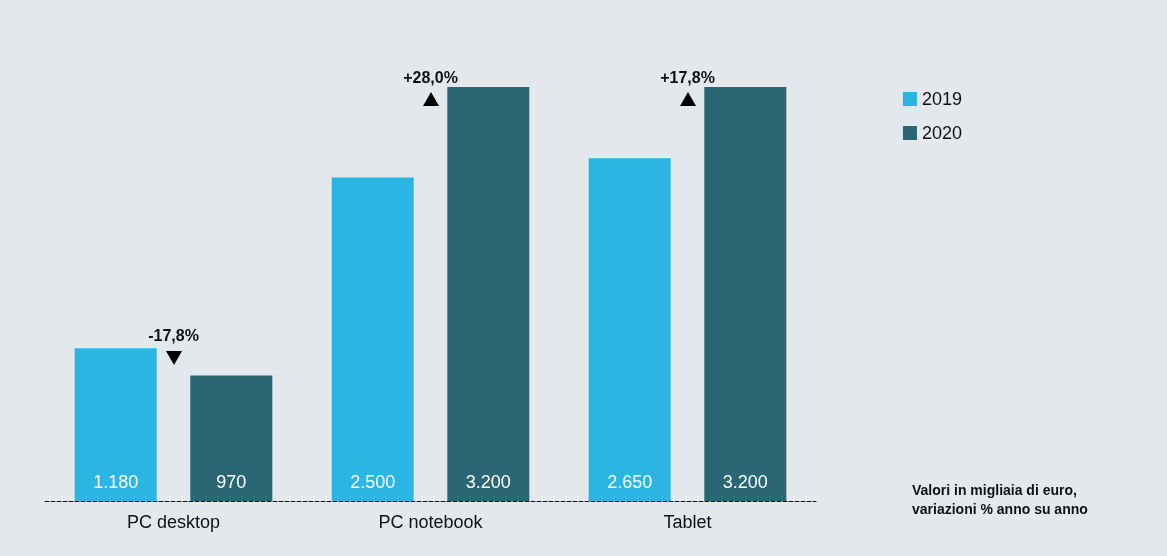 This screenshot has width=1167, height=556. What do you see at coordinates (1000, 499) in the screenshot?
I see `text: Valori in migliaia di euro, variazioni % anno su anno` at bounding box center [1000, 499].